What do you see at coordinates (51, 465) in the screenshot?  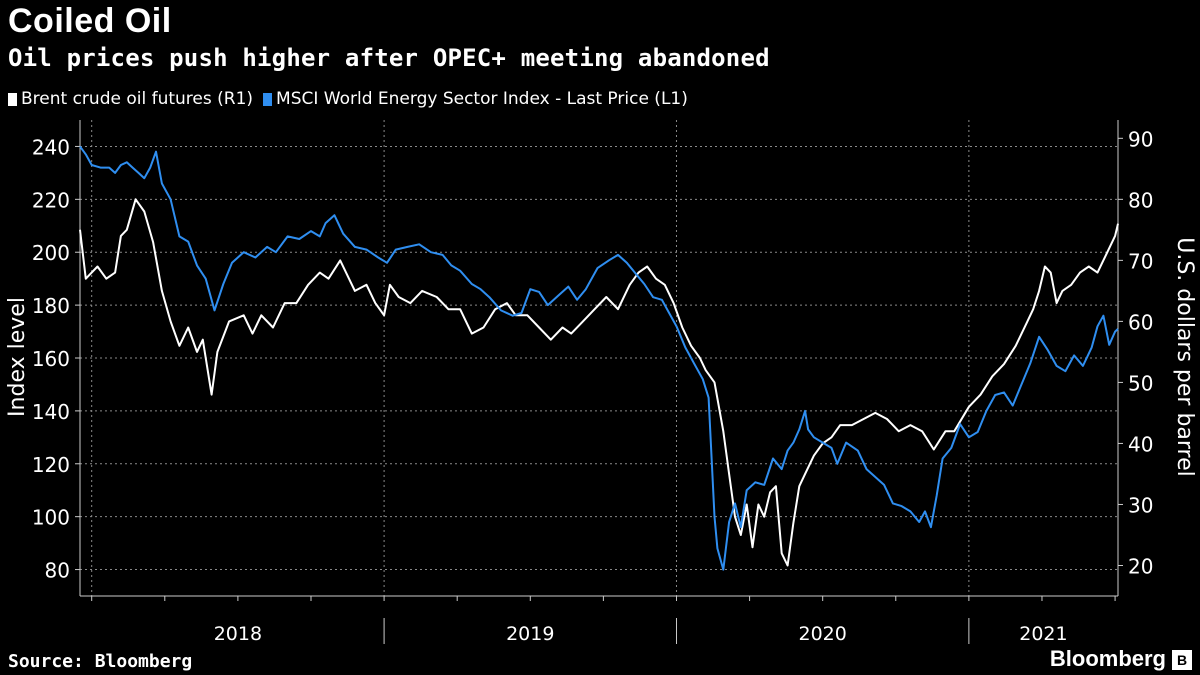 I see `y-left-tick-label: 120` at bounding box center [51, 465].